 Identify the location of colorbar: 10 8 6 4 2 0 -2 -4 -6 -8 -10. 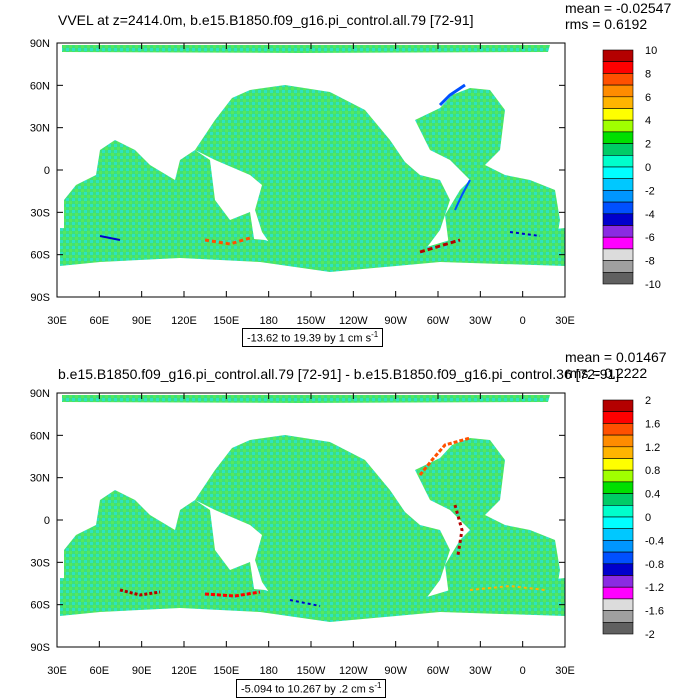
(631, 168).